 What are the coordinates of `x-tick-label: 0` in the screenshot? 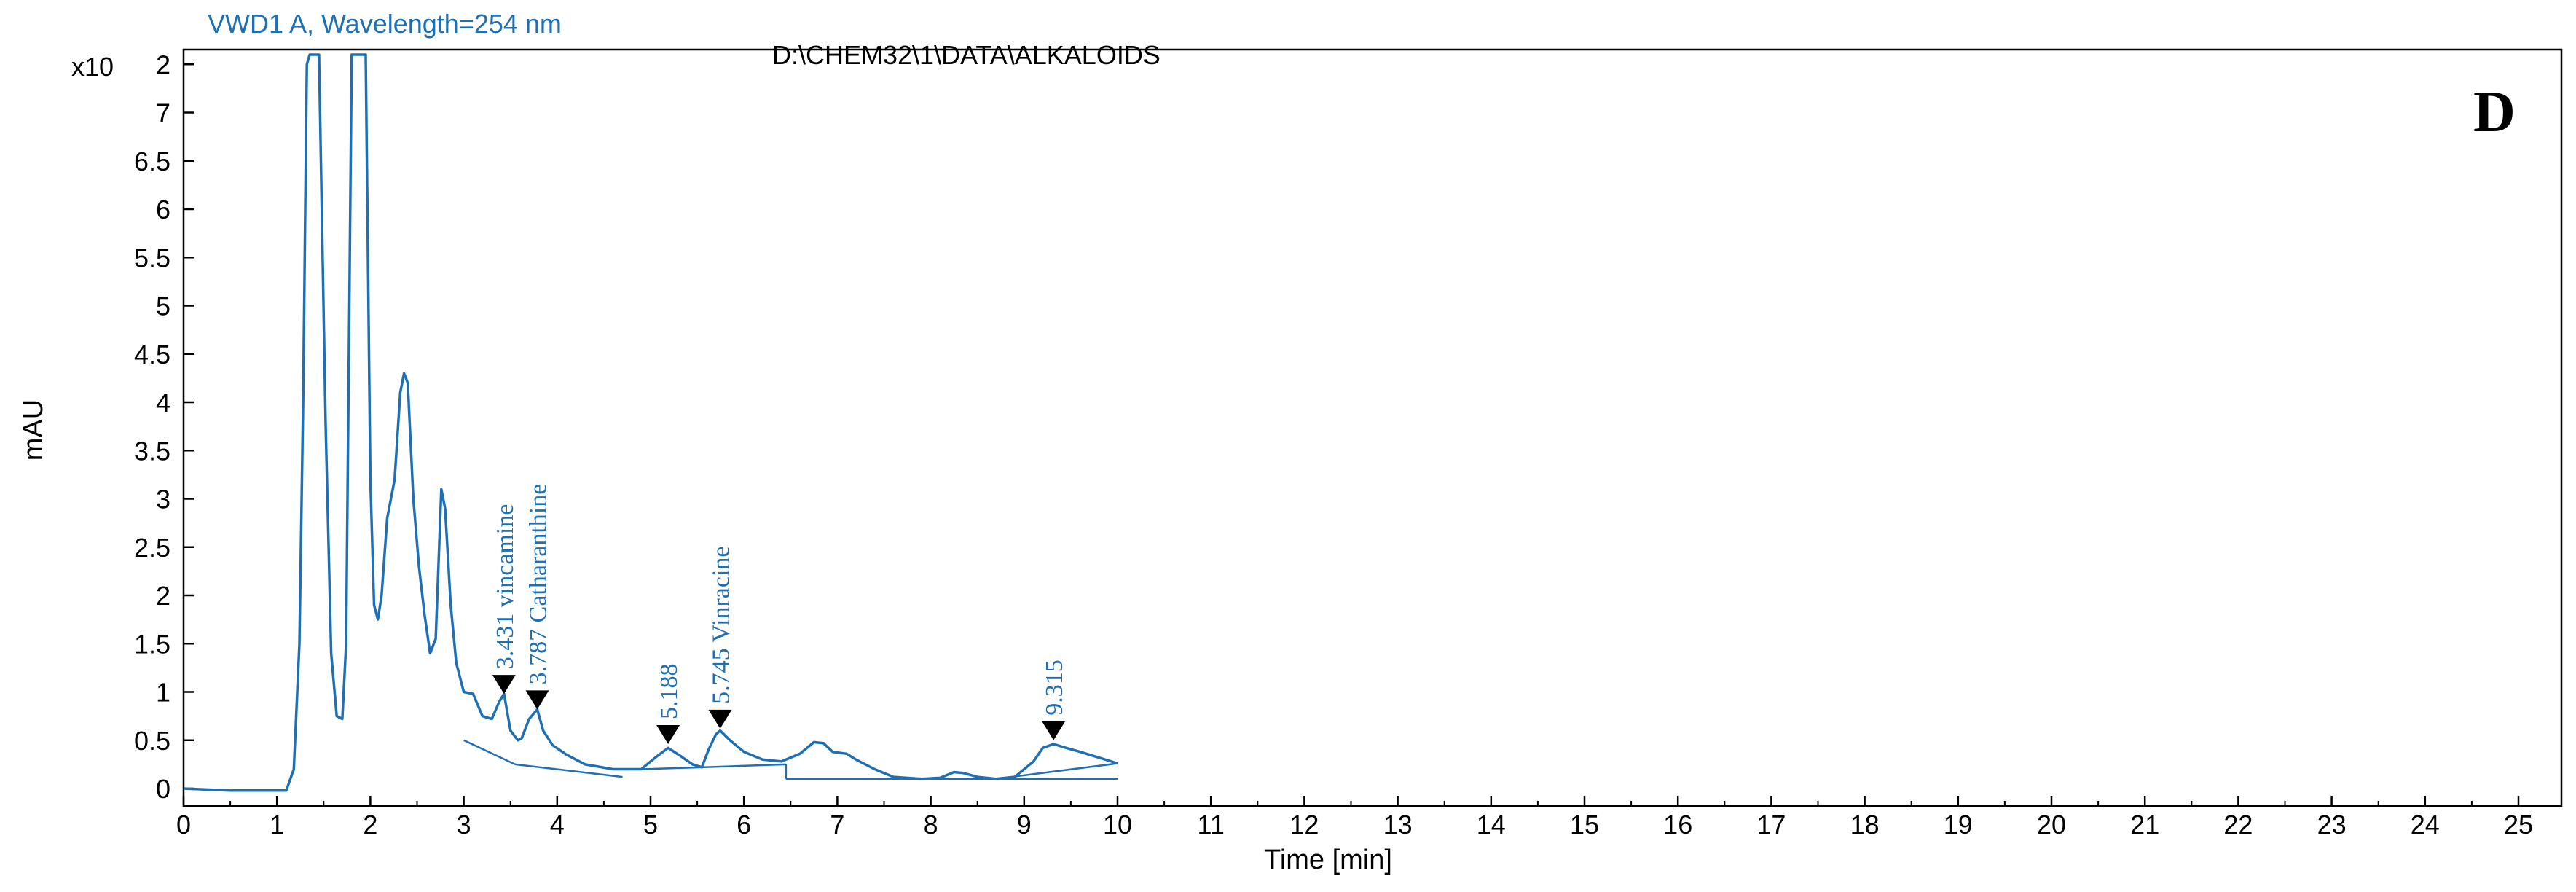 It's located at (183, 825).